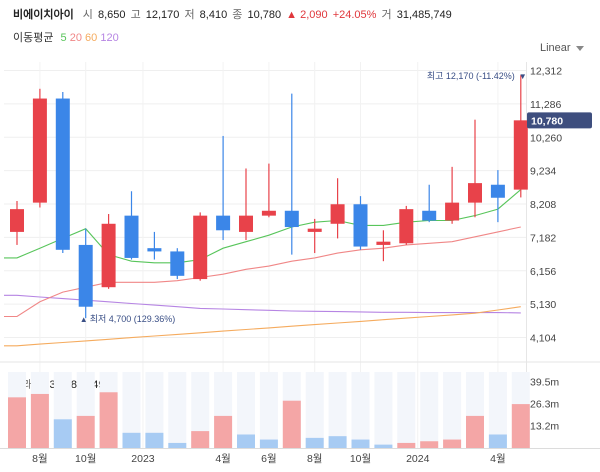 Image resolution: width=600 pixels, height=472 pixels. I want to click on time-tick-label: 2023, so click(143, 459).